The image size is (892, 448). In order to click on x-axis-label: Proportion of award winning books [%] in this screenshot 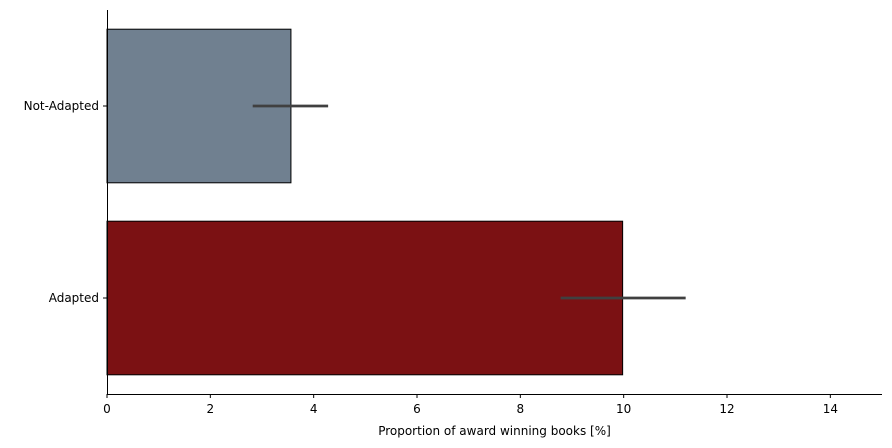, I will do `click(494, 431)`.